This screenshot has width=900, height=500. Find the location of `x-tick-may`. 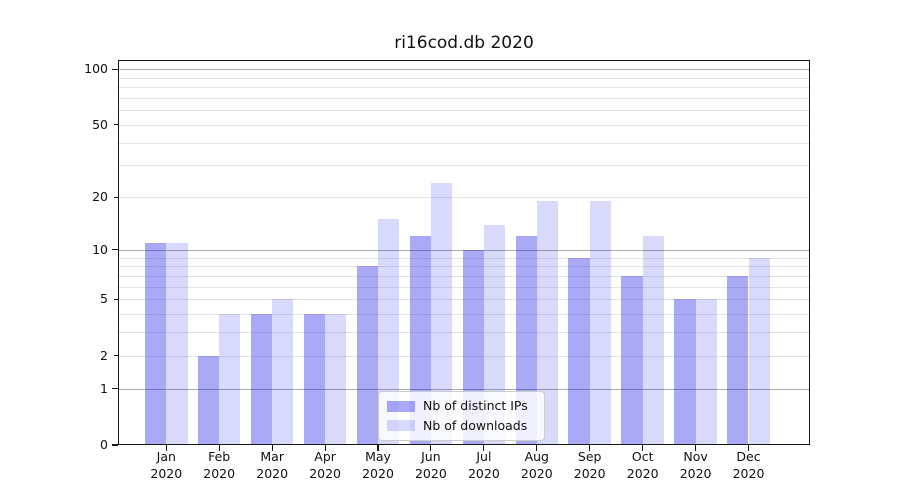

x-tick-may is located at coordinates (378, 448).